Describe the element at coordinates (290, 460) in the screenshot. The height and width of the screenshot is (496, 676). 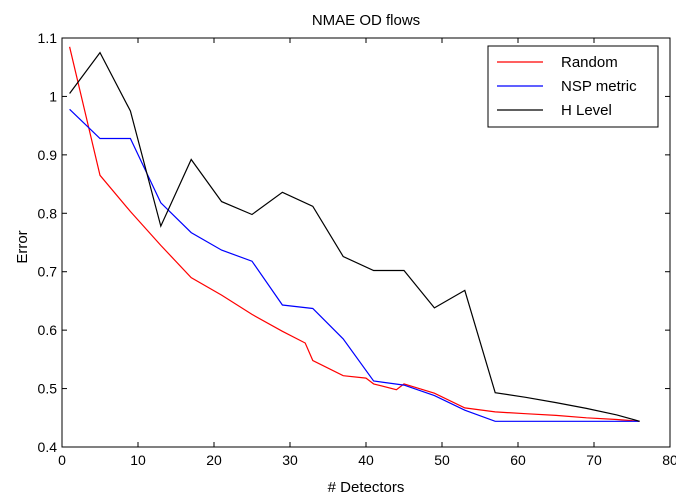
I see `x-tick-label: 30` at that location.